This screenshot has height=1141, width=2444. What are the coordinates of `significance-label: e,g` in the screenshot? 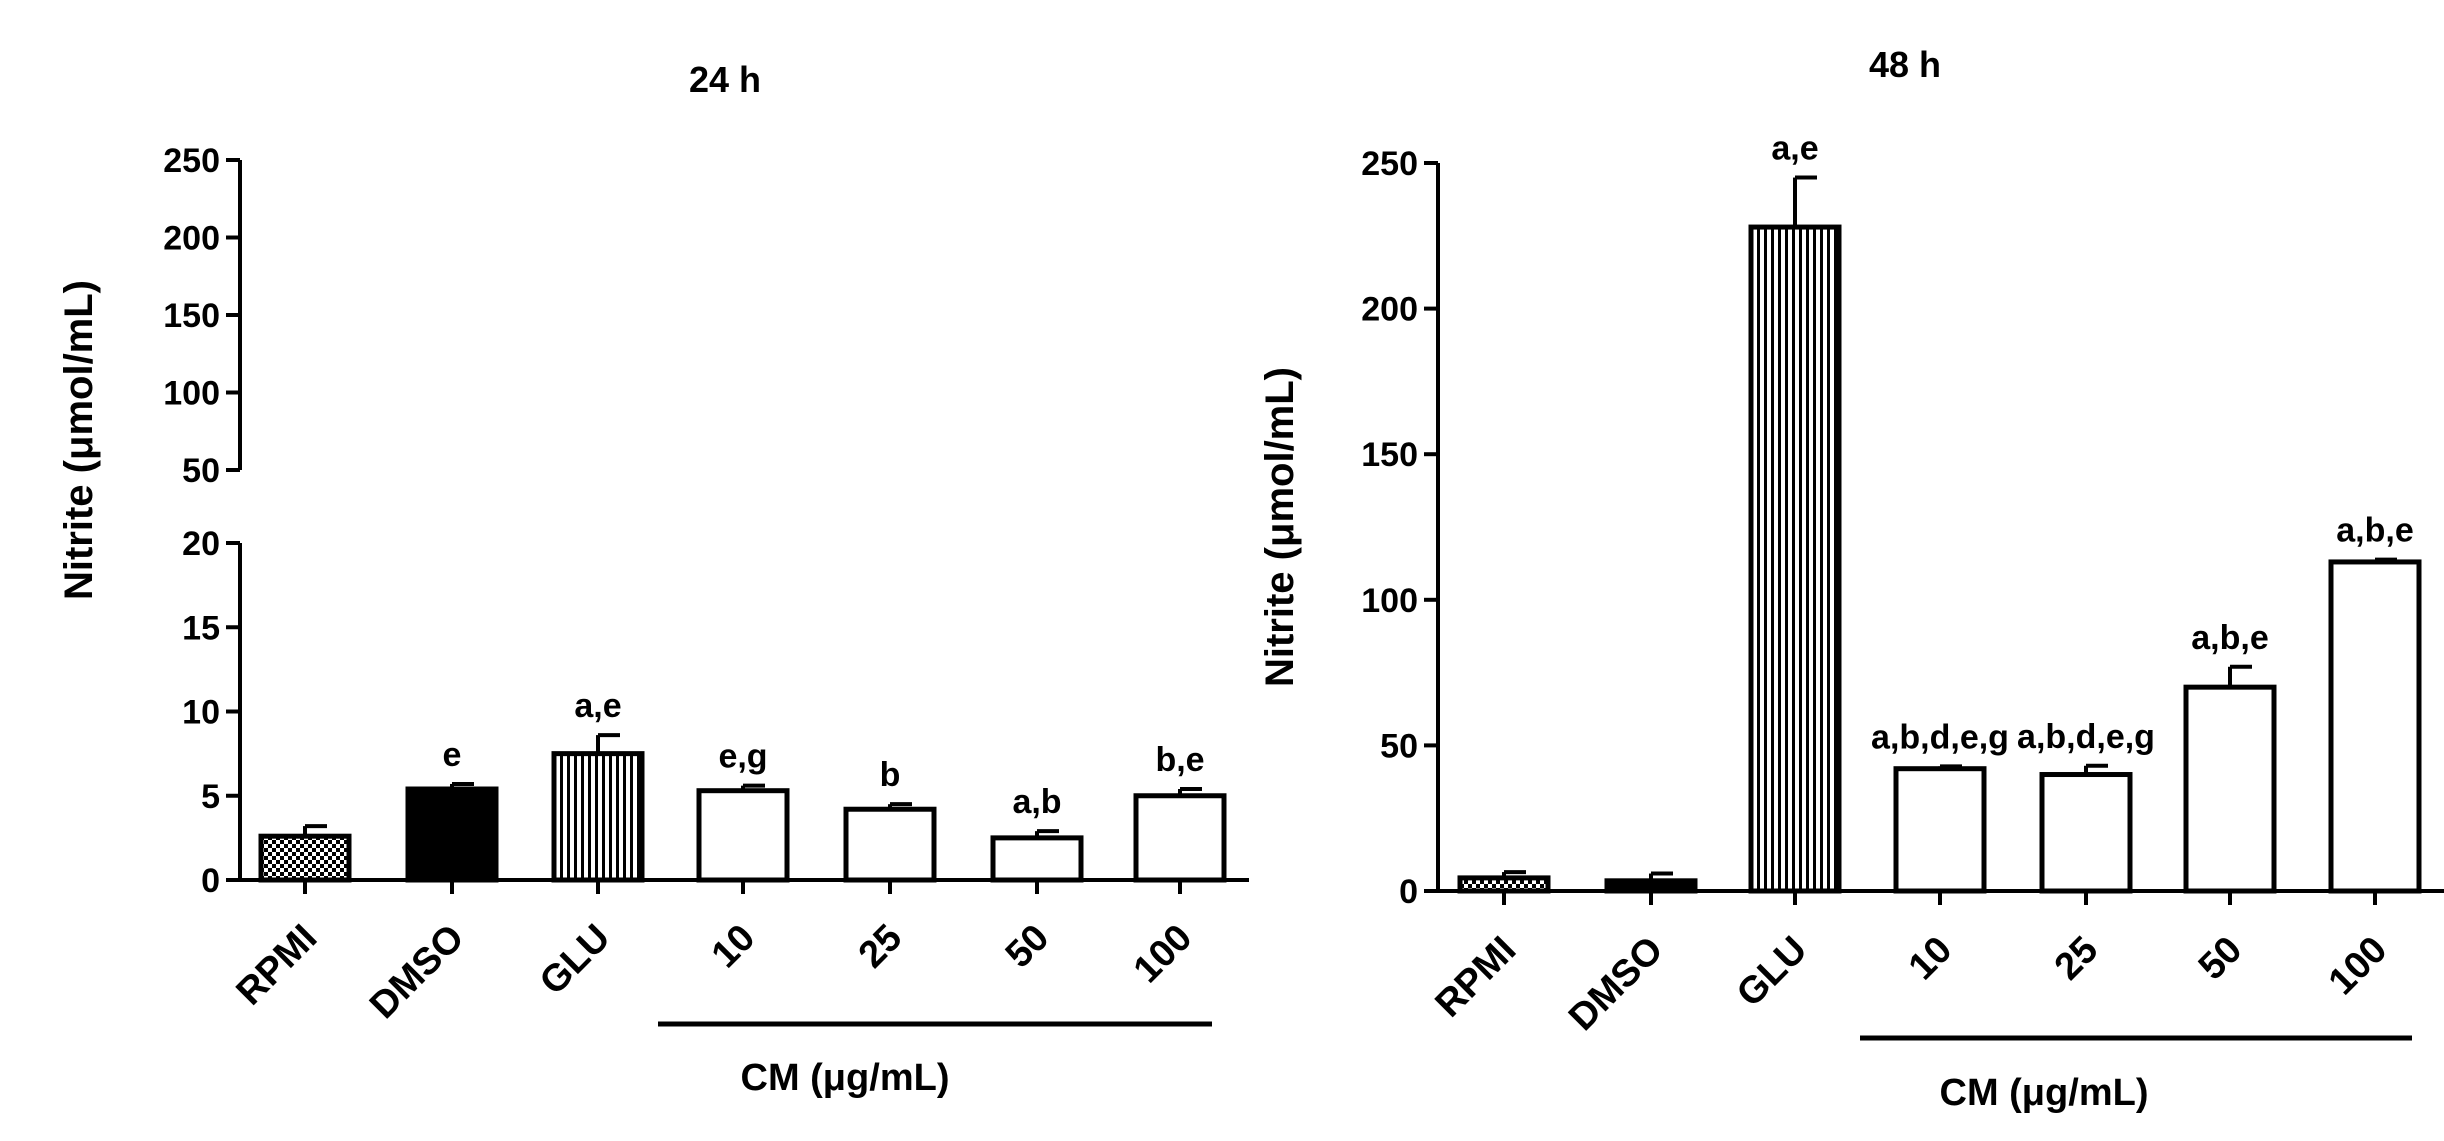 It's located at (742, 757).